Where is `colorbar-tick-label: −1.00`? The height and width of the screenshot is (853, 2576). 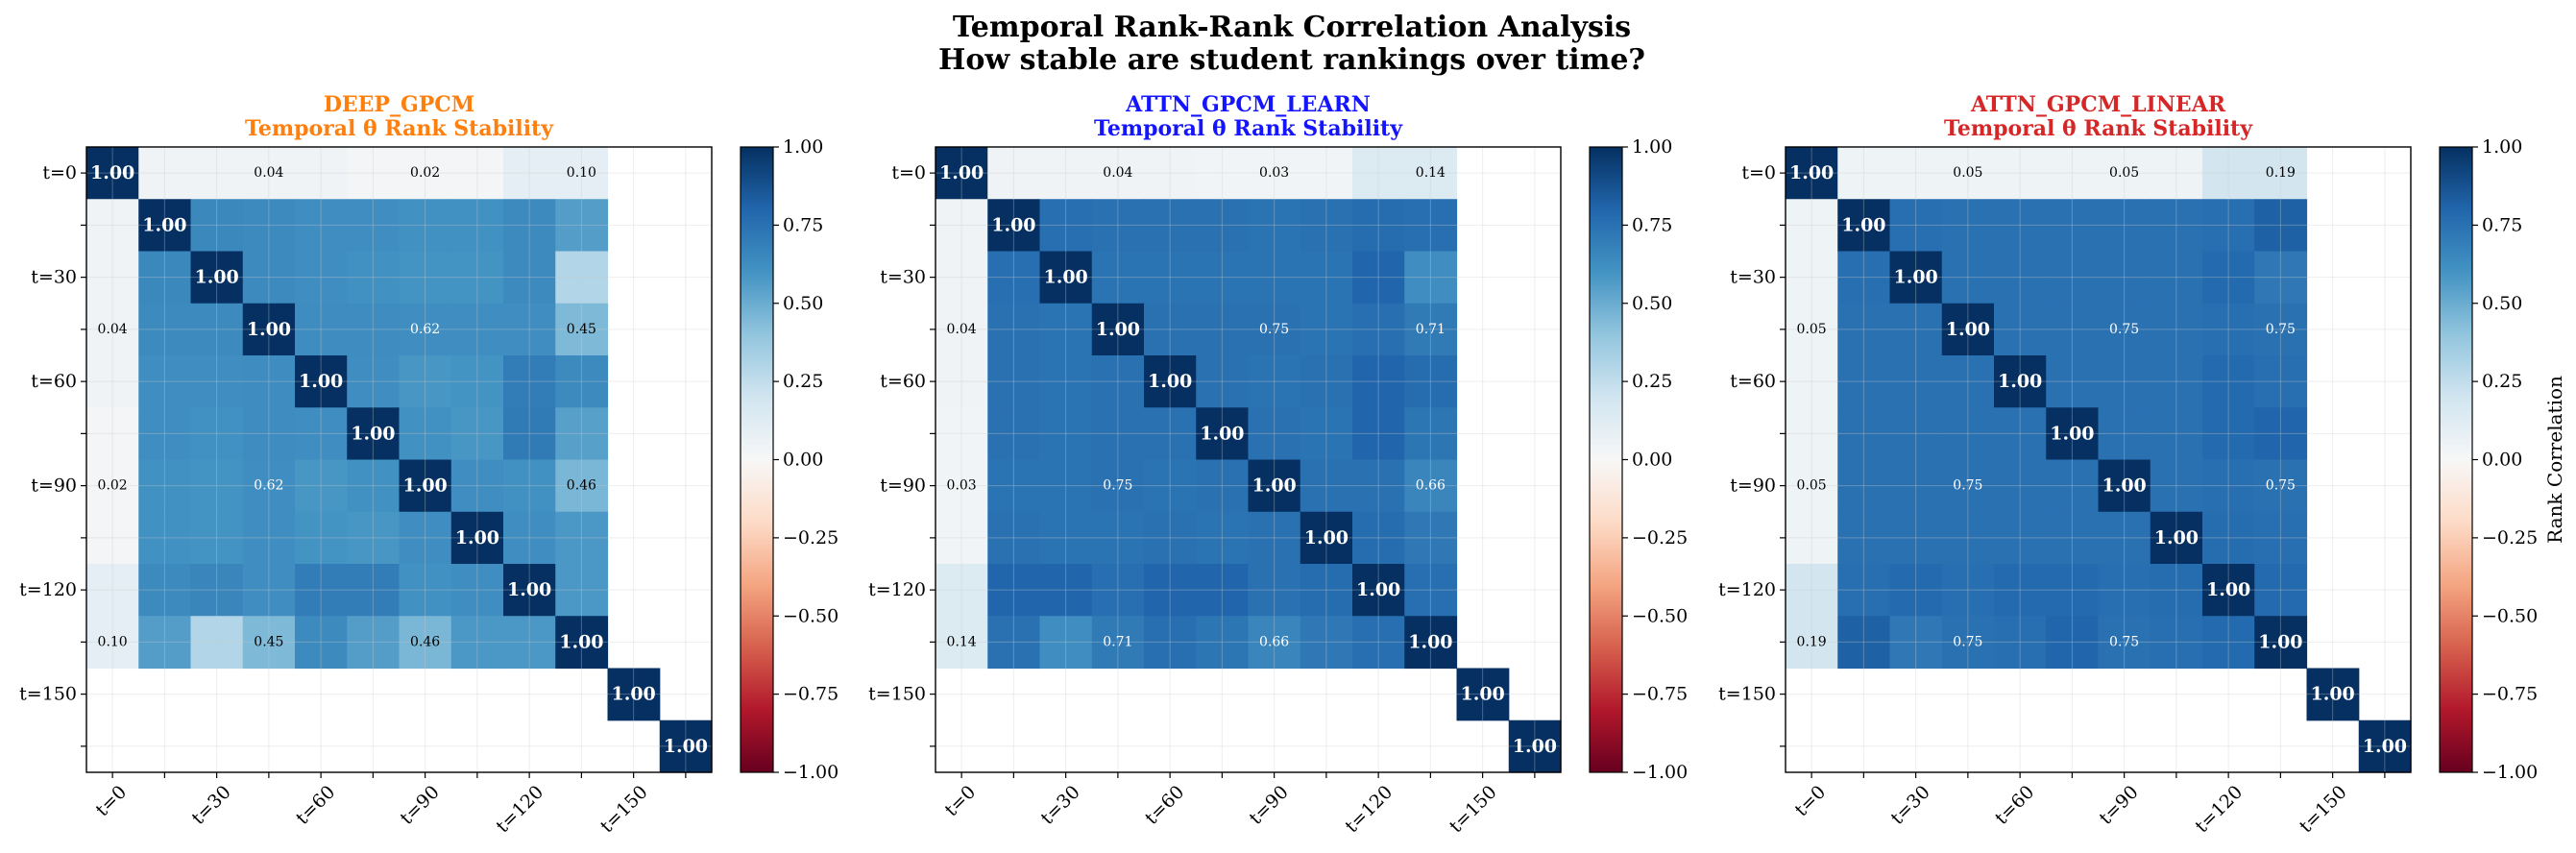 colorbar-tick-label: −1.00 is located at coordinates (810, 772).